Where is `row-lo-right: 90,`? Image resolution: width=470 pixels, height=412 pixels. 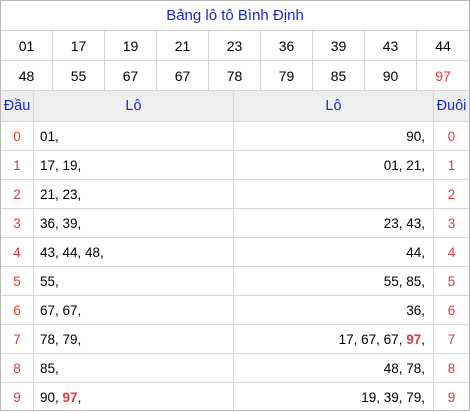 row-lo-right: 90, is located at coordinates (333, 136).